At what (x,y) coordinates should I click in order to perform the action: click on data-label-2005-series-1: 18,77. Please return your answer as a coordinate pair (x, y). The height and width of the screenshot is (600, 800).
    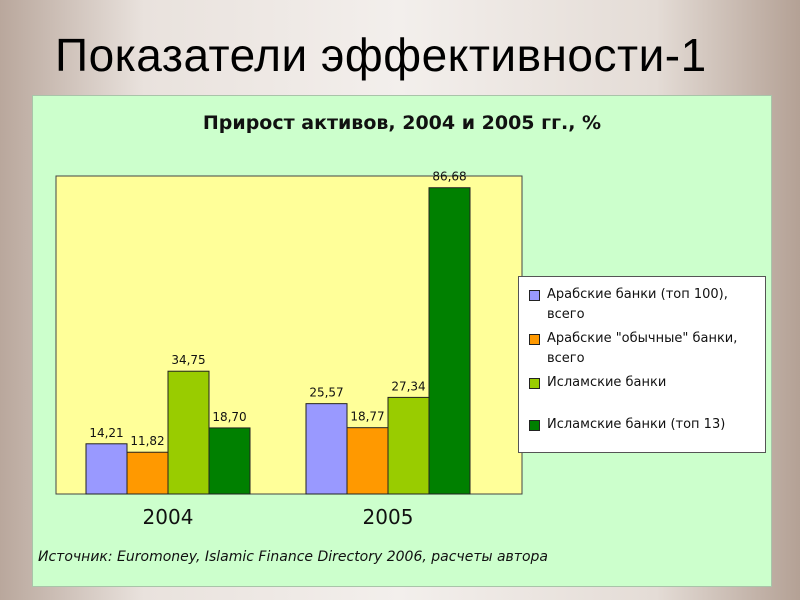
    Looking at the image, I should click on (367, 417).